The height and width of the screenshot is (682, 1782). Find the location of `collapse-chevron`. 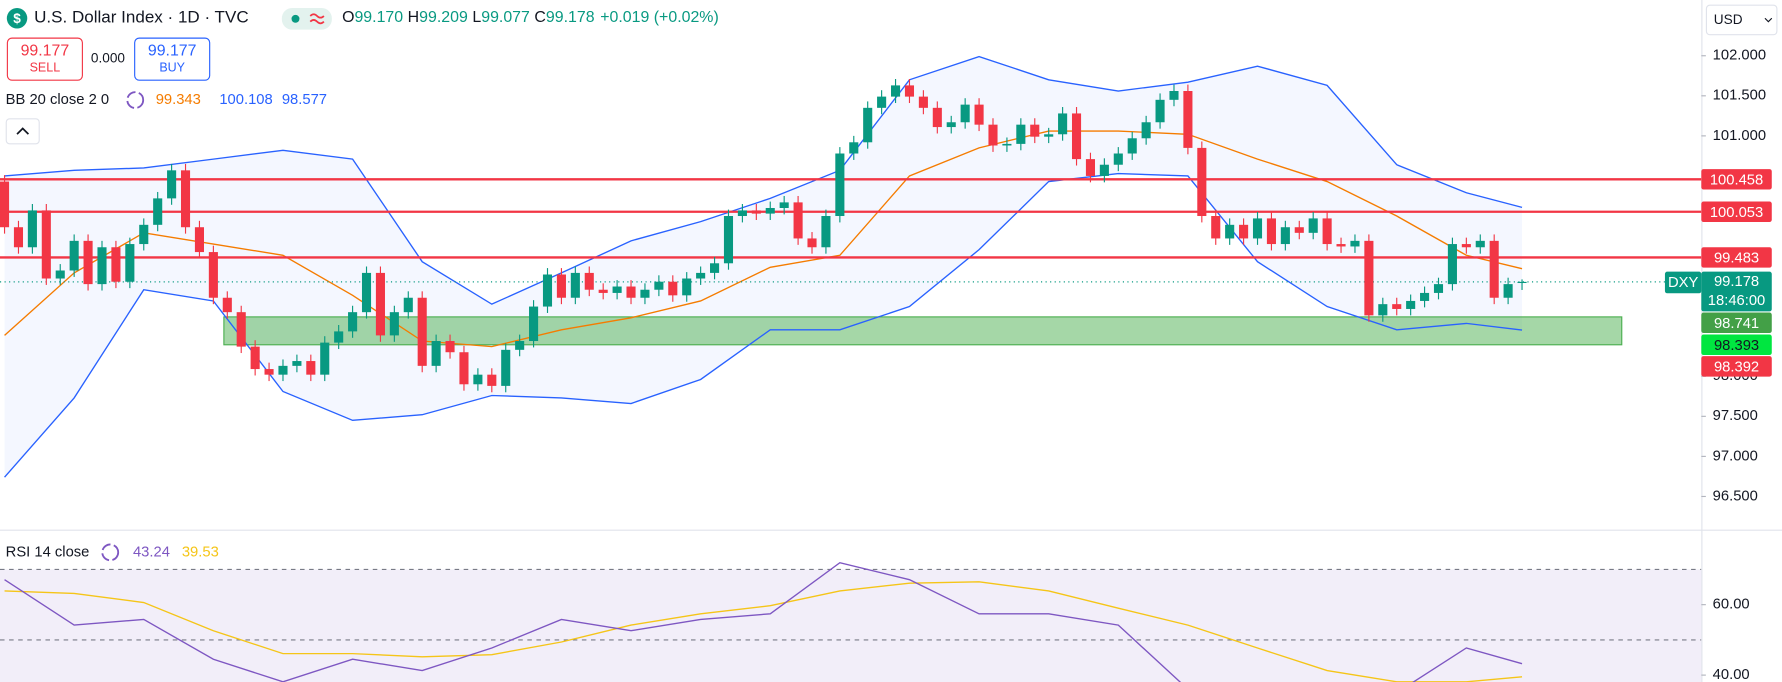

collapse-chevron is located at coordinates (23, 131).